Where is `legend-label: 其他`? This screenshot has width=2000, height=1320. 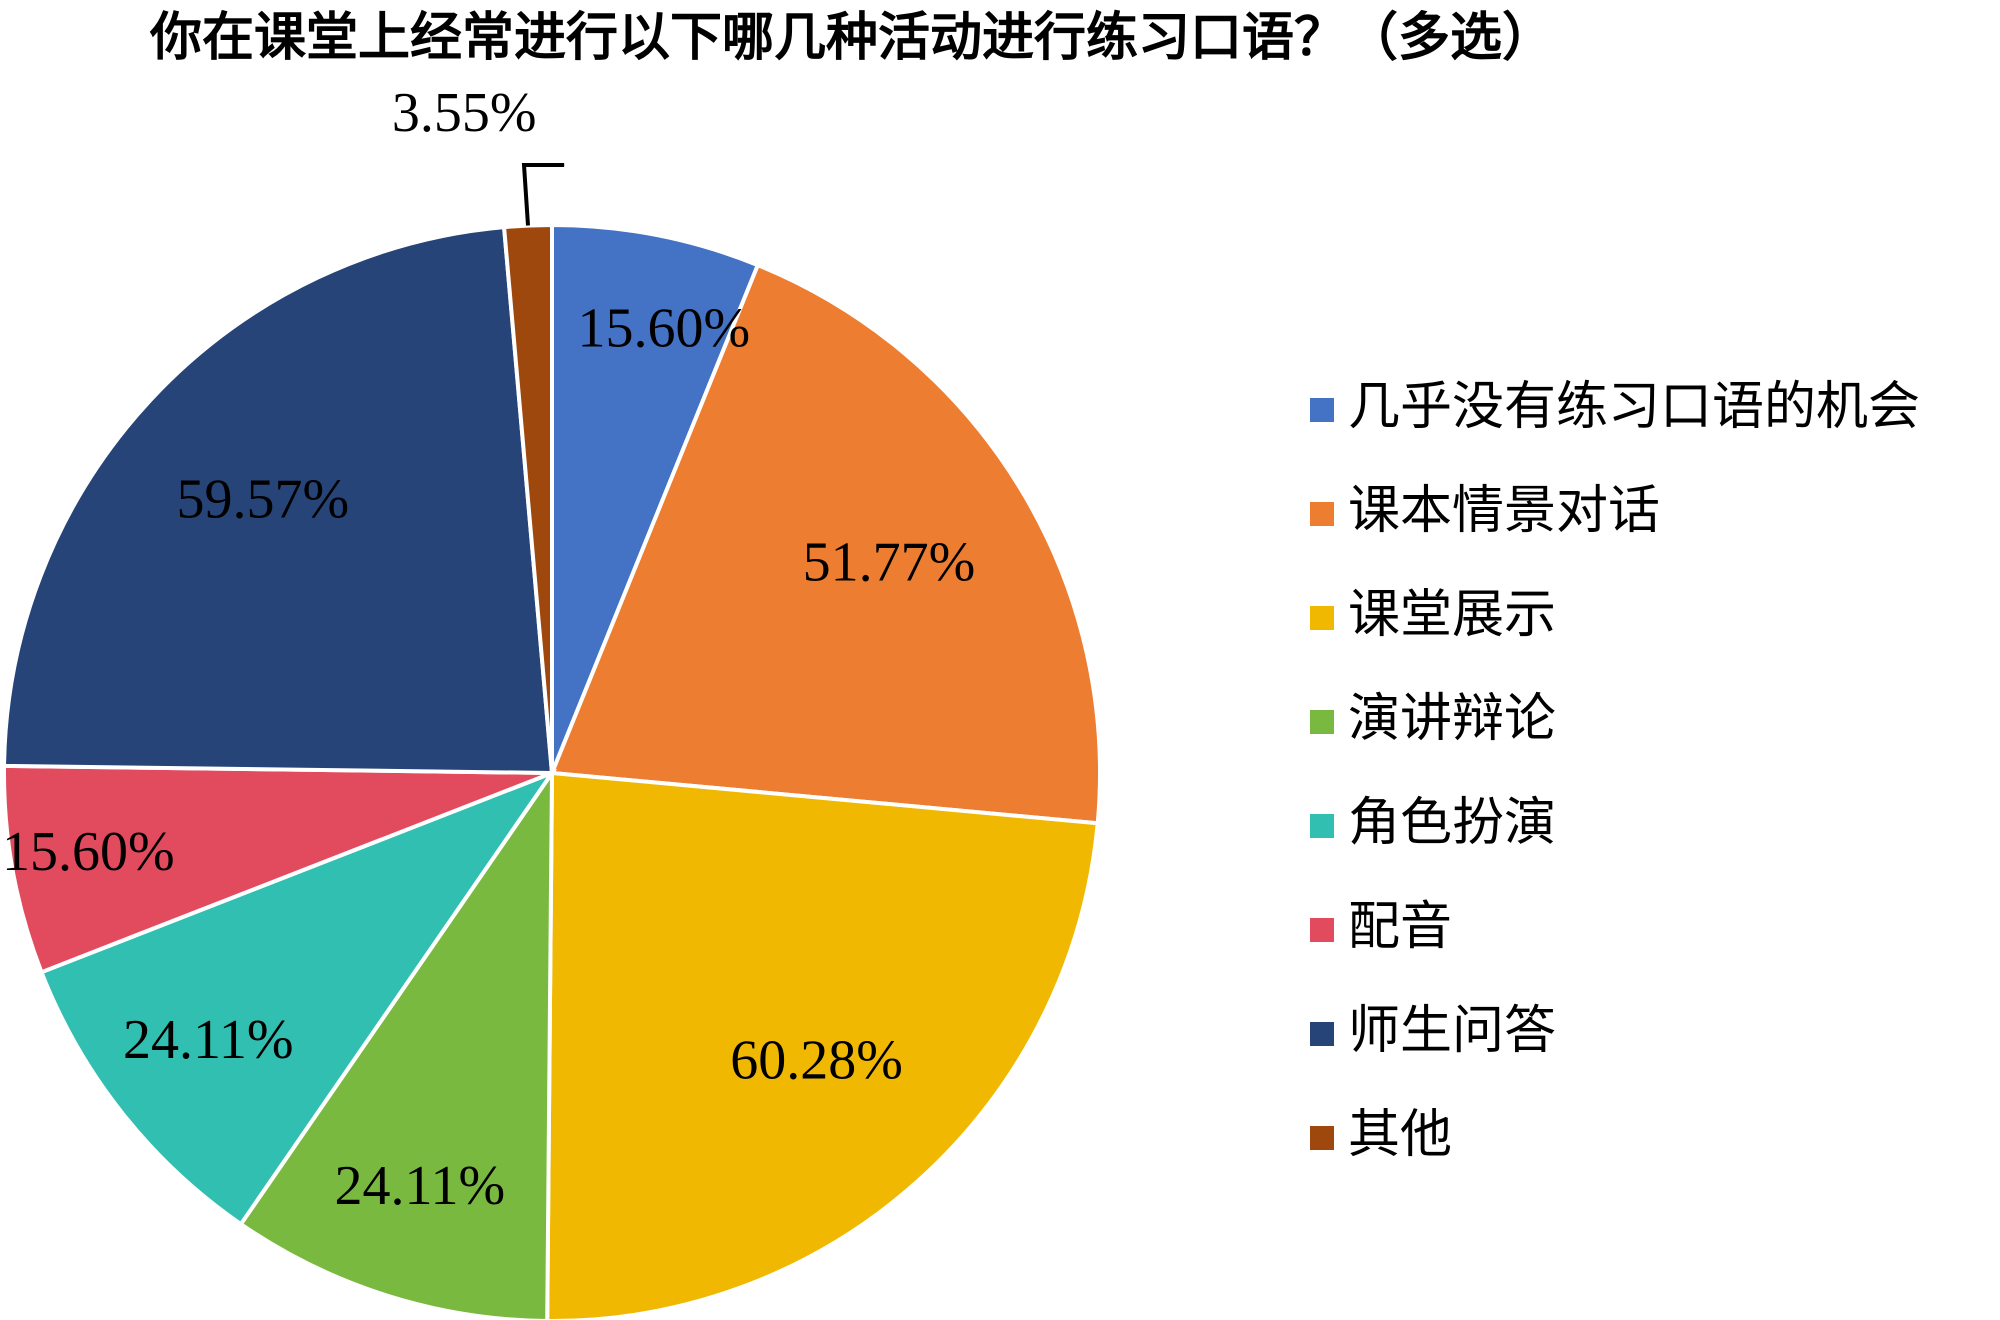
legend-label: 其他 is located at coordinates (1400, 1135).